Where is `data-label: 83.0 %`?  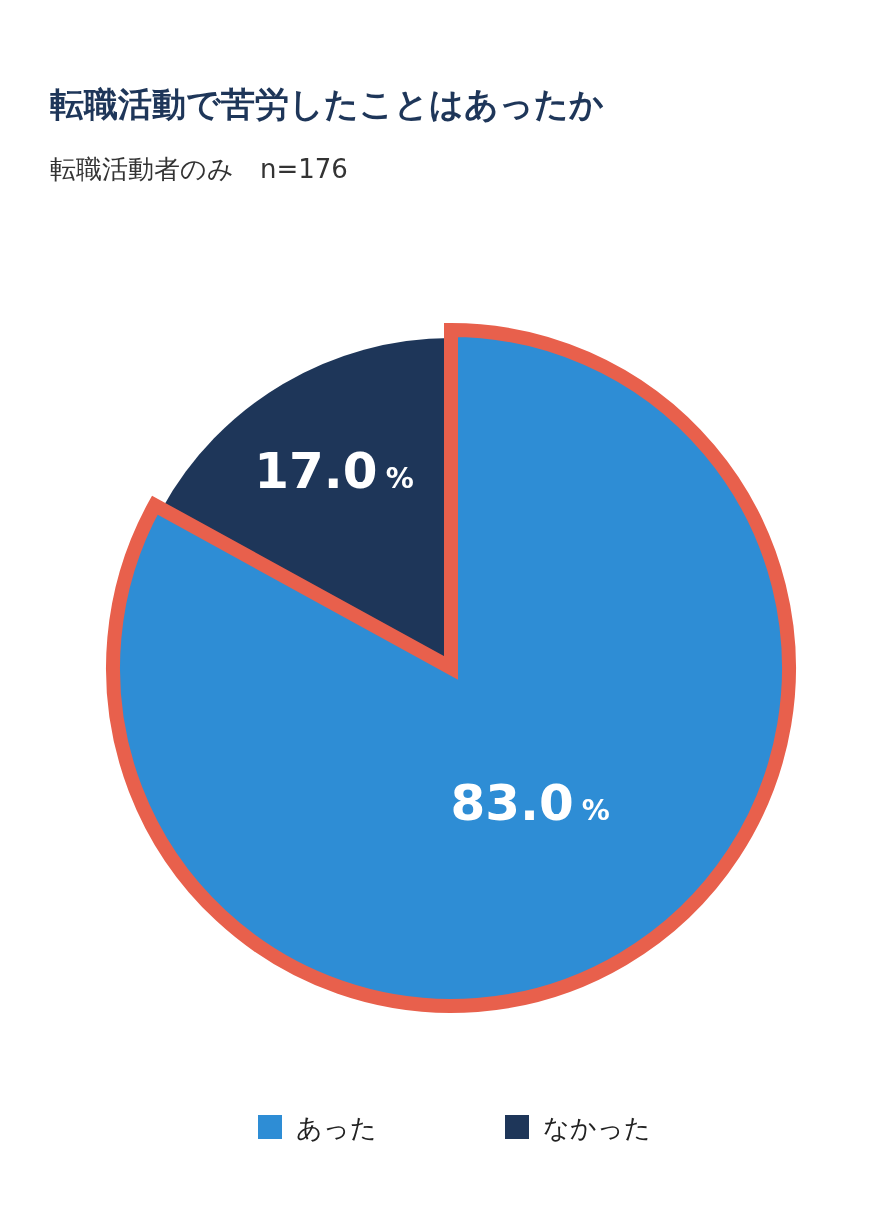
data-label: 83.0 % is located at coordinates (530, 802).